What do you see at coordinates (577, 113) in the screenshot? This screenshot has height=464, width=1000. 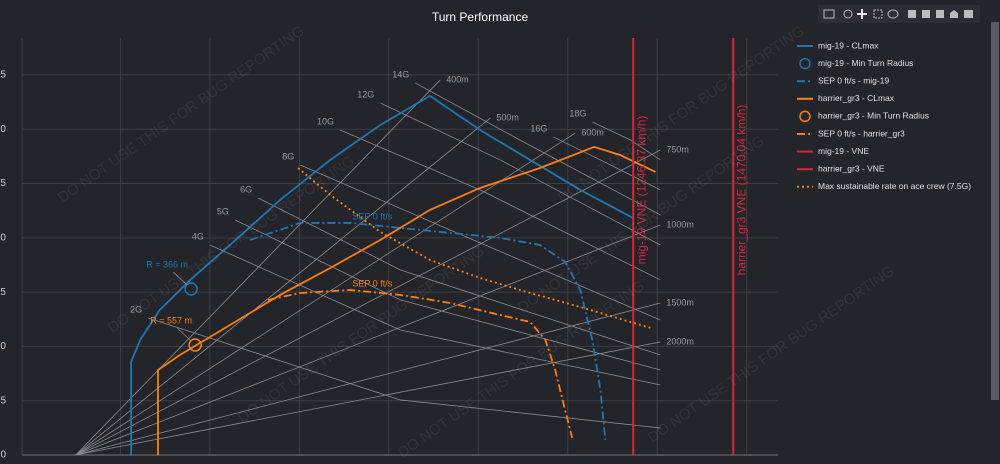 I see `load-factor-label: 18G` at bounding box center [577, 113].